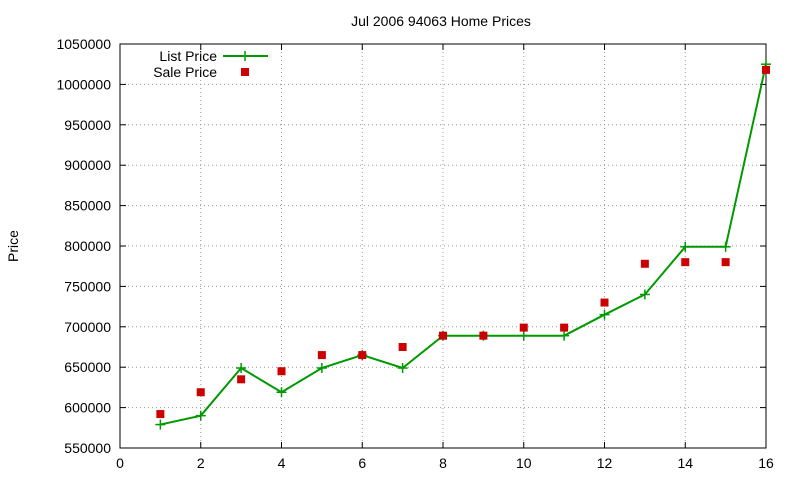 The image size is (800, 485). Describe the element at coordinates (87, 408) in the screenshot. I see `y-tick-label: 600000` at that location.